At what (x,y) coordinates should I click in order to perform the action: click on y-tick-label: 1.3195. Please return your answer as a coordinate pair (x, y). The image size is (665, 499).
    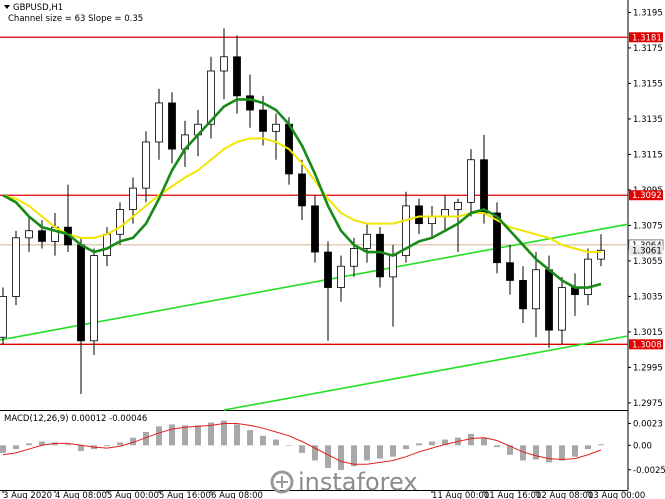
    Looking at the image, I should click on (648, 13).